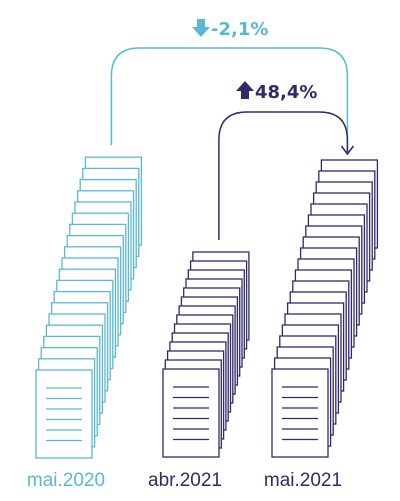  What do you see at coordinates (185, 480) in the screenshot?
I see `category-label: abr.2021` at bounding box center [185, 480].